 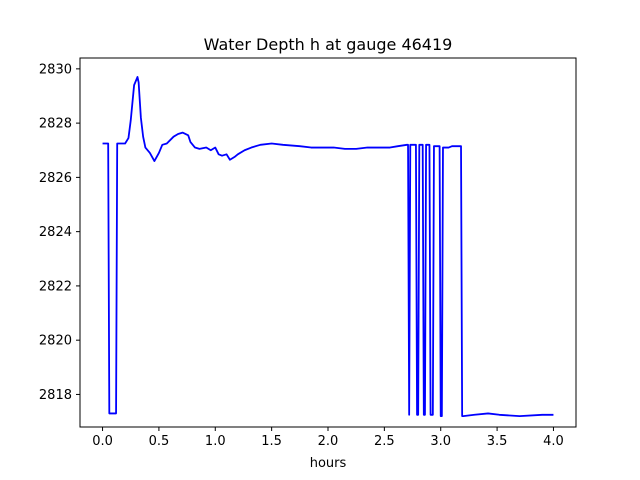 What do you see at coordinates (384, 441) in the screenshot?
I see `x-tick-label: 2.5` at bounding box center [384, 441].